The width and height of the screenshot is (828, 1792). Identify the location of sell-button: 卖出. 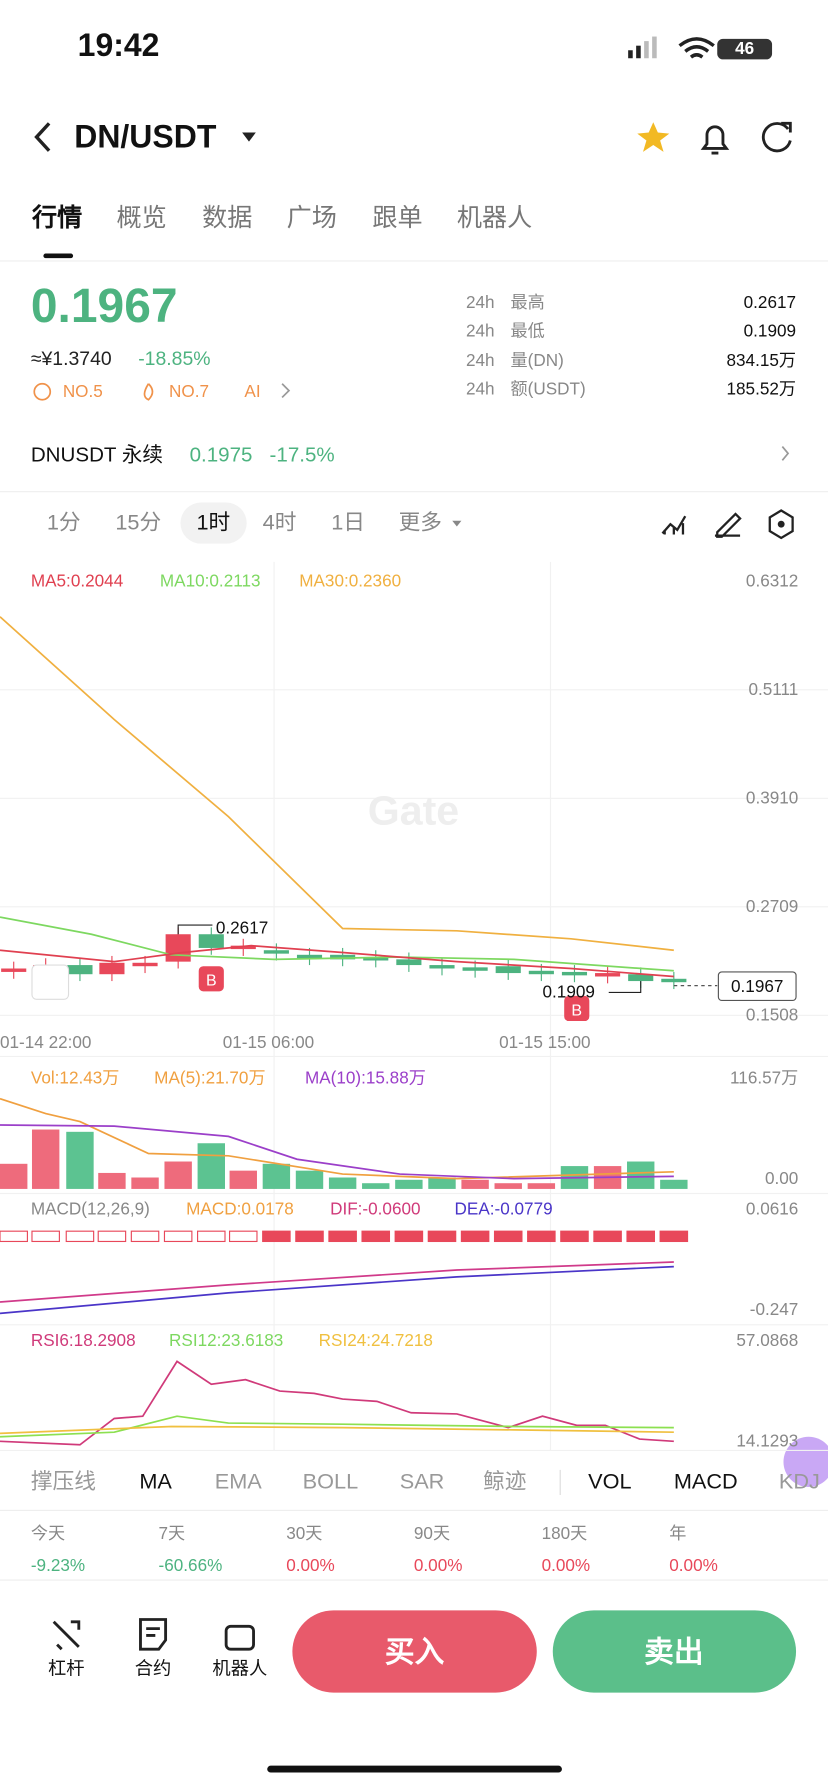
(674, 1651).